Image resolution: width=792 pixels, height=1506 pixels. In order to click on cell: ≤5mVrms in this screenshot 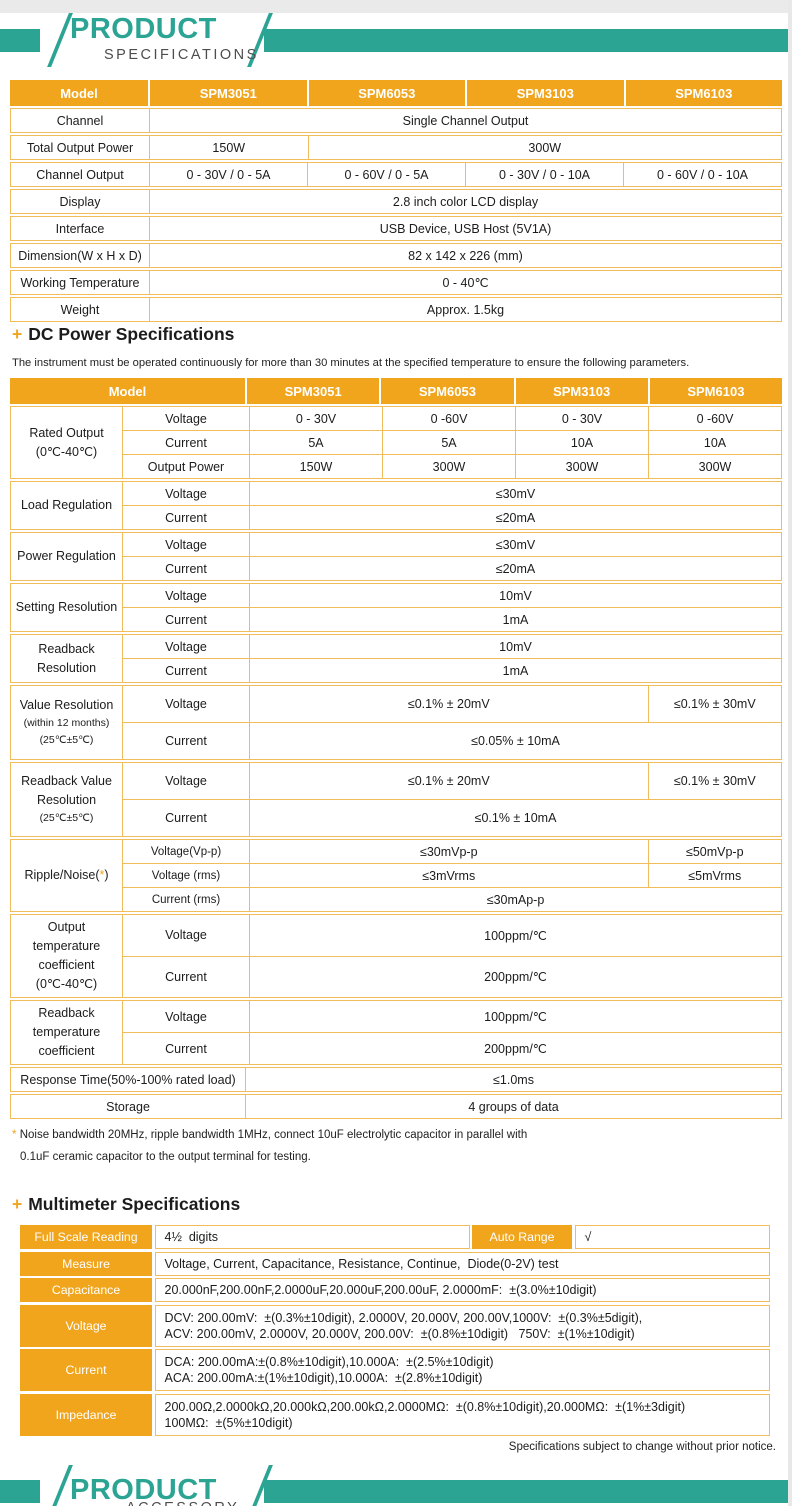, I will do `click(714, 875)`.